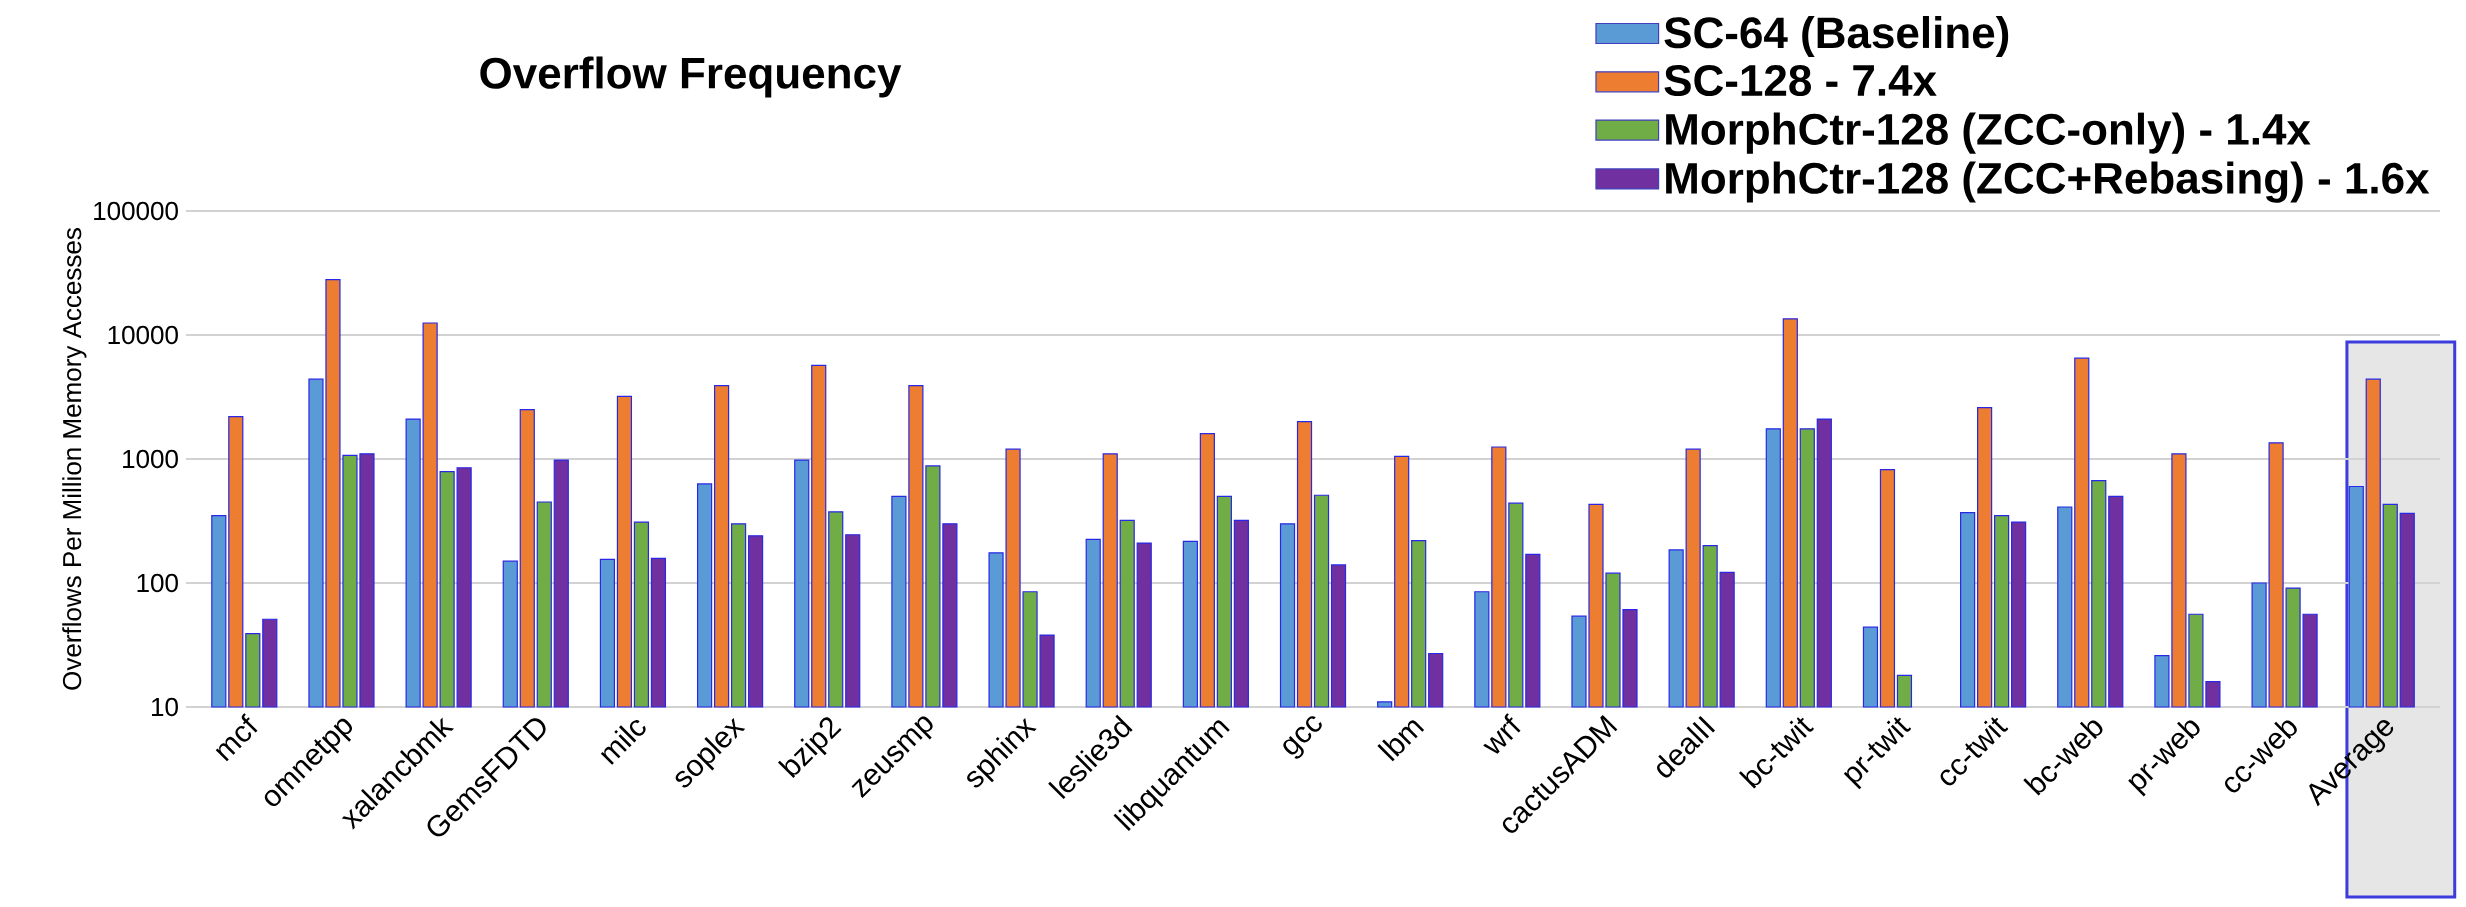 Image resolution: width=2466 pixels, height=907 pixels. Describe the element at coordinates (1836, 37) in the screenshot. I see `legend-label: SC-64 (Baseline)` at that location.